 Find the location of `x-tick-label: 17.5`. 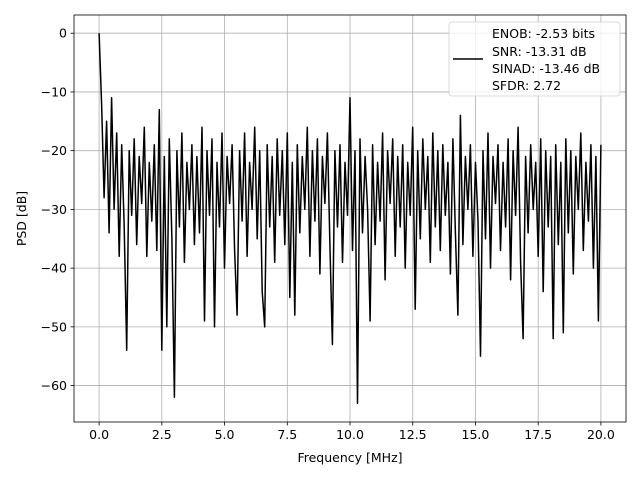

x-tick-label: 17.5 is located at coordinates (538, 434).